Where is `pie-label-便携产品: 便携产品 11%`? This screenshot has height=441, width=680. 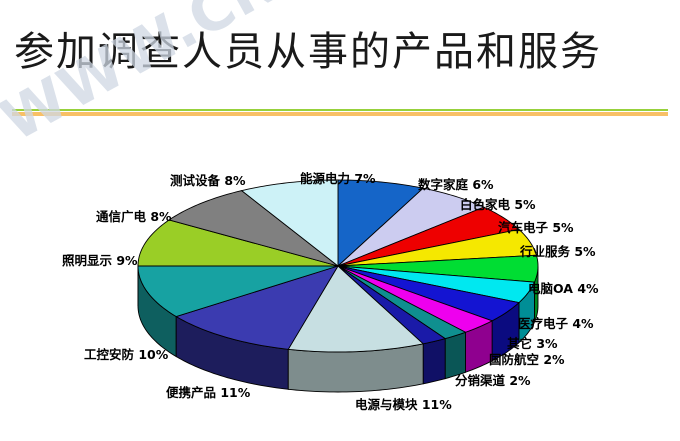
pie-label-便携产品: 便携产品 11% is located at coordinates (208, 392).